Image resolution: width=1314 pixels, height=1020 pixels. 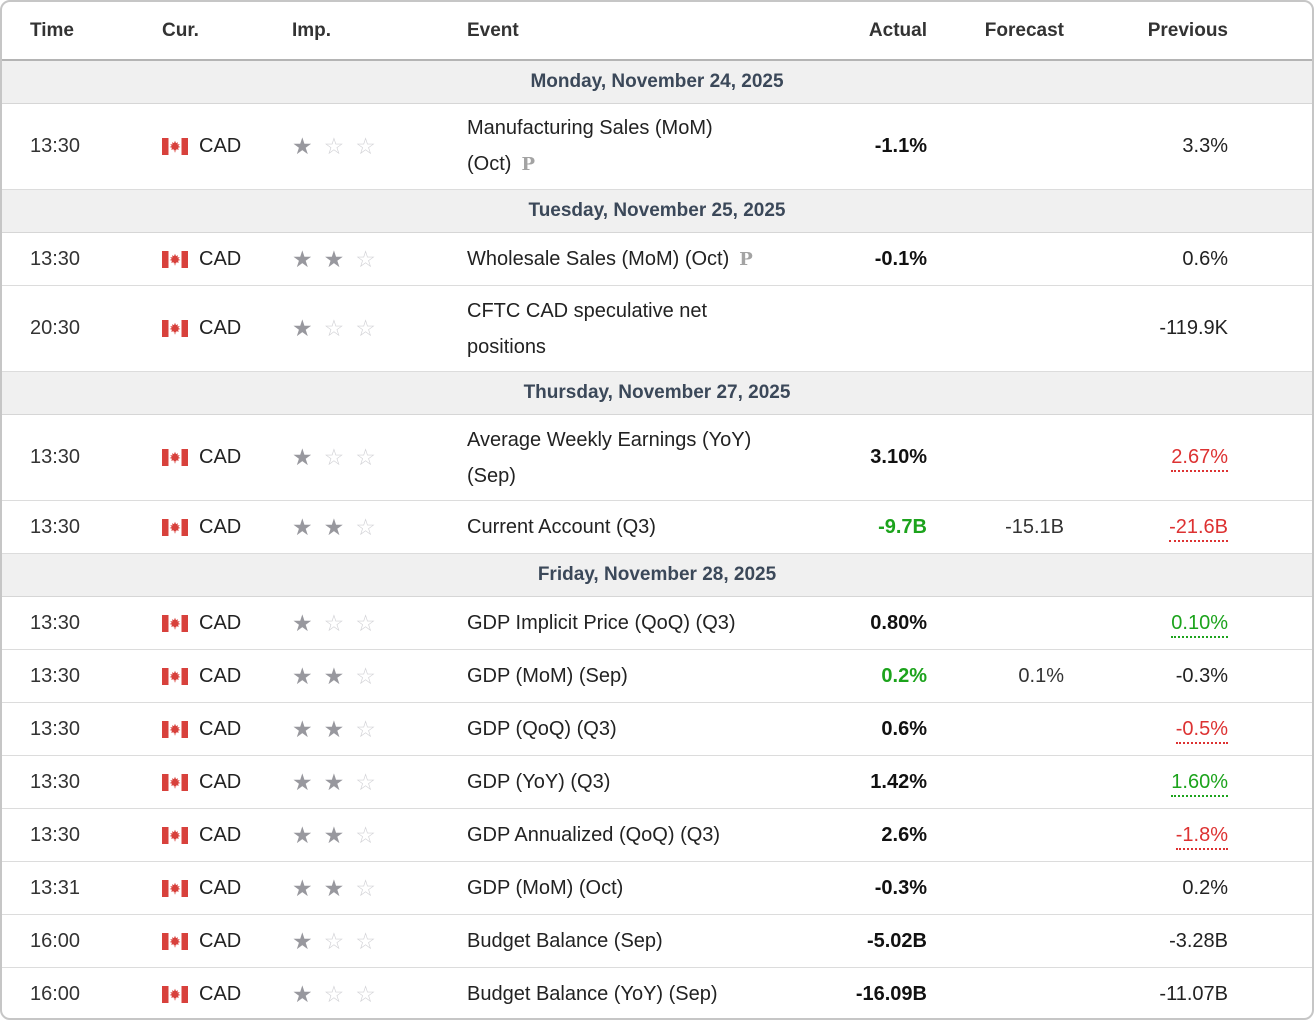 What do you see at coordinates (657, 31) in the screenshot?
I see `table-header: Time Cur. Imp. Event Actual Forecast Previous` at bounding box center [657, 31].